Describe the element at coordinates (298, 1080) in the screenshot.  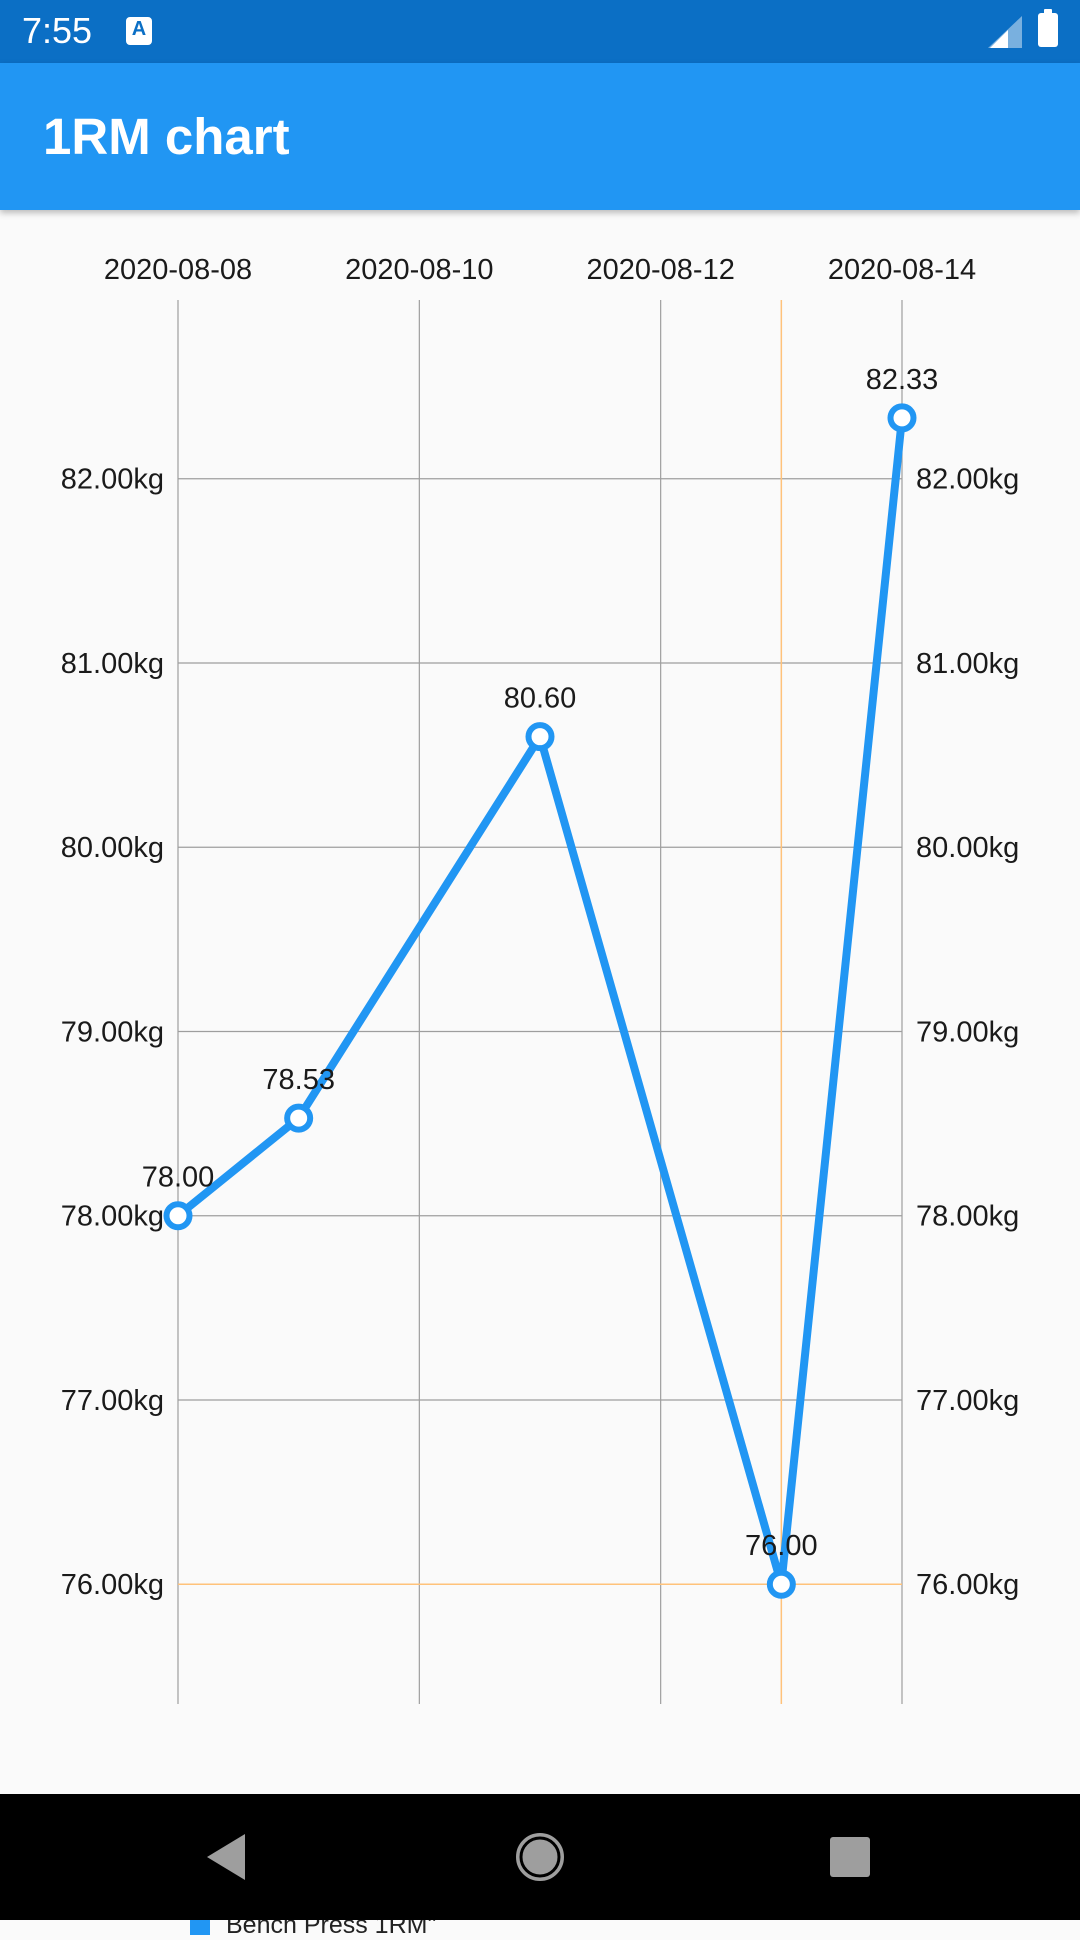
I see `data-label: 78.53` at that location.